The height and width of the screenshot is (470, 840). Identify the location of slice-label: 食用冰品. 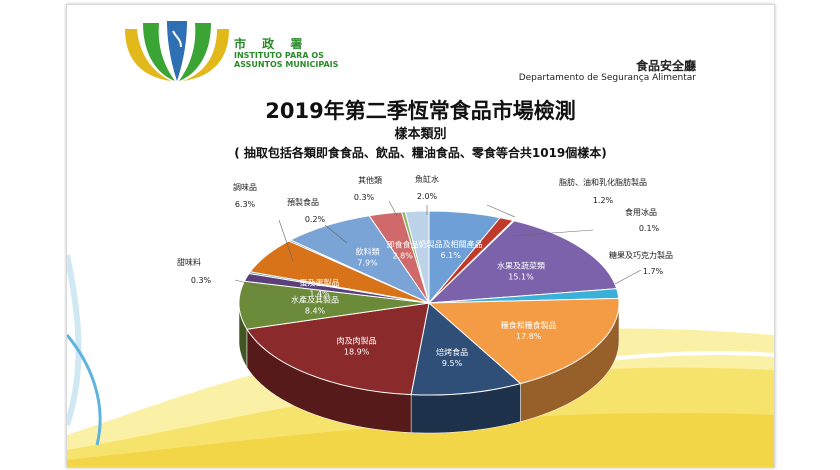
(641, 212).